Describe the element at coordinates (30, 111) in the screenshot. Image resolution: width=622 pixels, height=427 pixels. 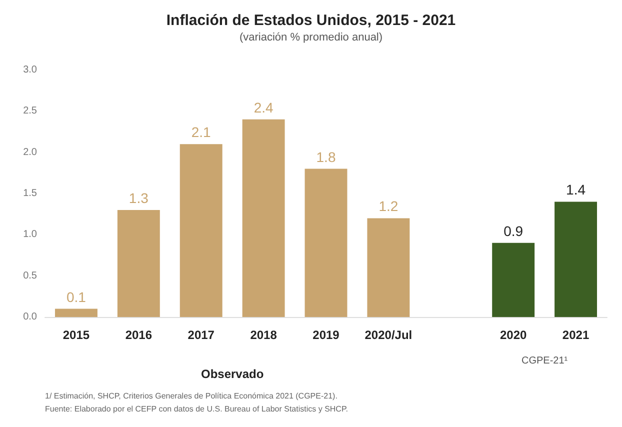
I see `y-tick-label: 2.5` at that location.